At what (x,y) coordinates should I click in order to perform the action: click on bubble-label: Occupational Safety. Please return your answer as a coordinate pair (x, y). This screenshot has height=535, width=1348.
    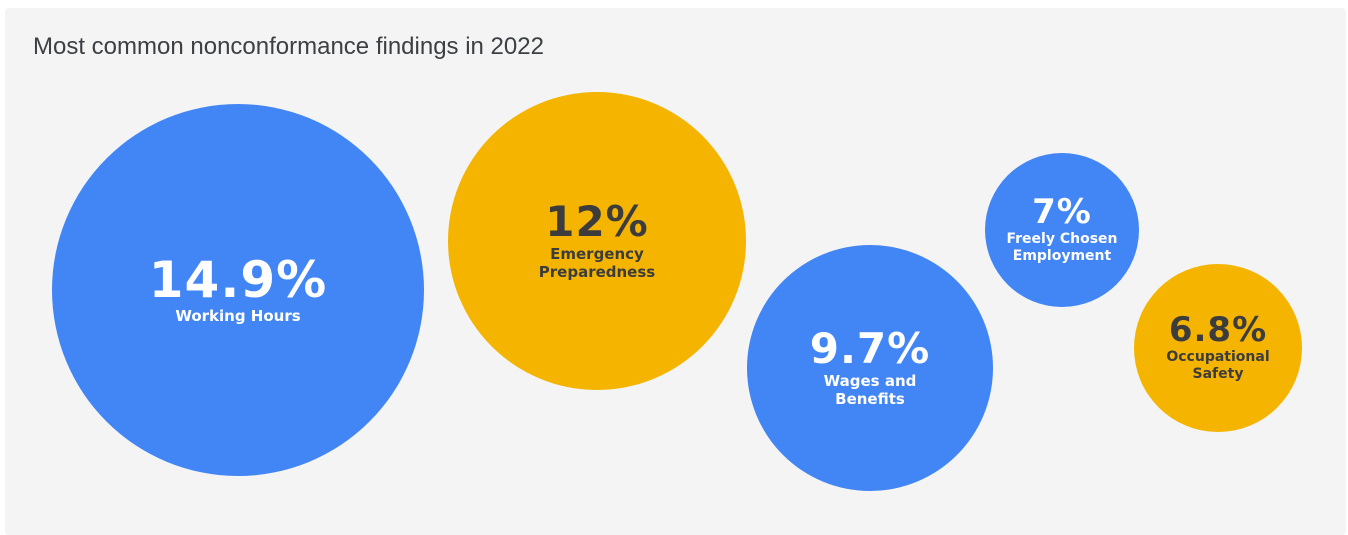
    Looking at the image, I should click on (1218, 365).